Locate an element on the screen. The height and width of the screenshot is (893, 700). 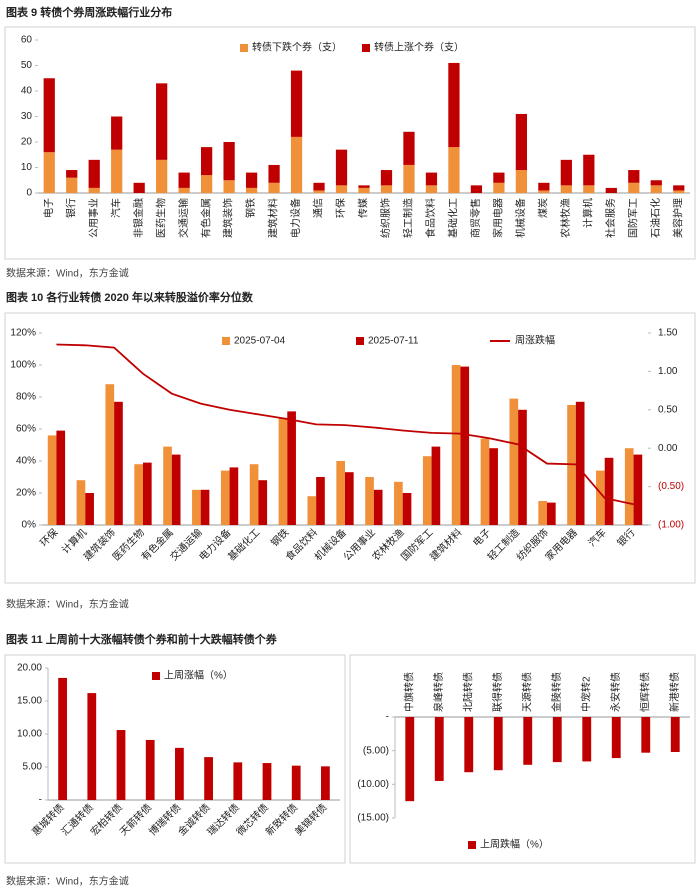
x-tick-label: 中旗转债 is located at coordinates (408, 692).